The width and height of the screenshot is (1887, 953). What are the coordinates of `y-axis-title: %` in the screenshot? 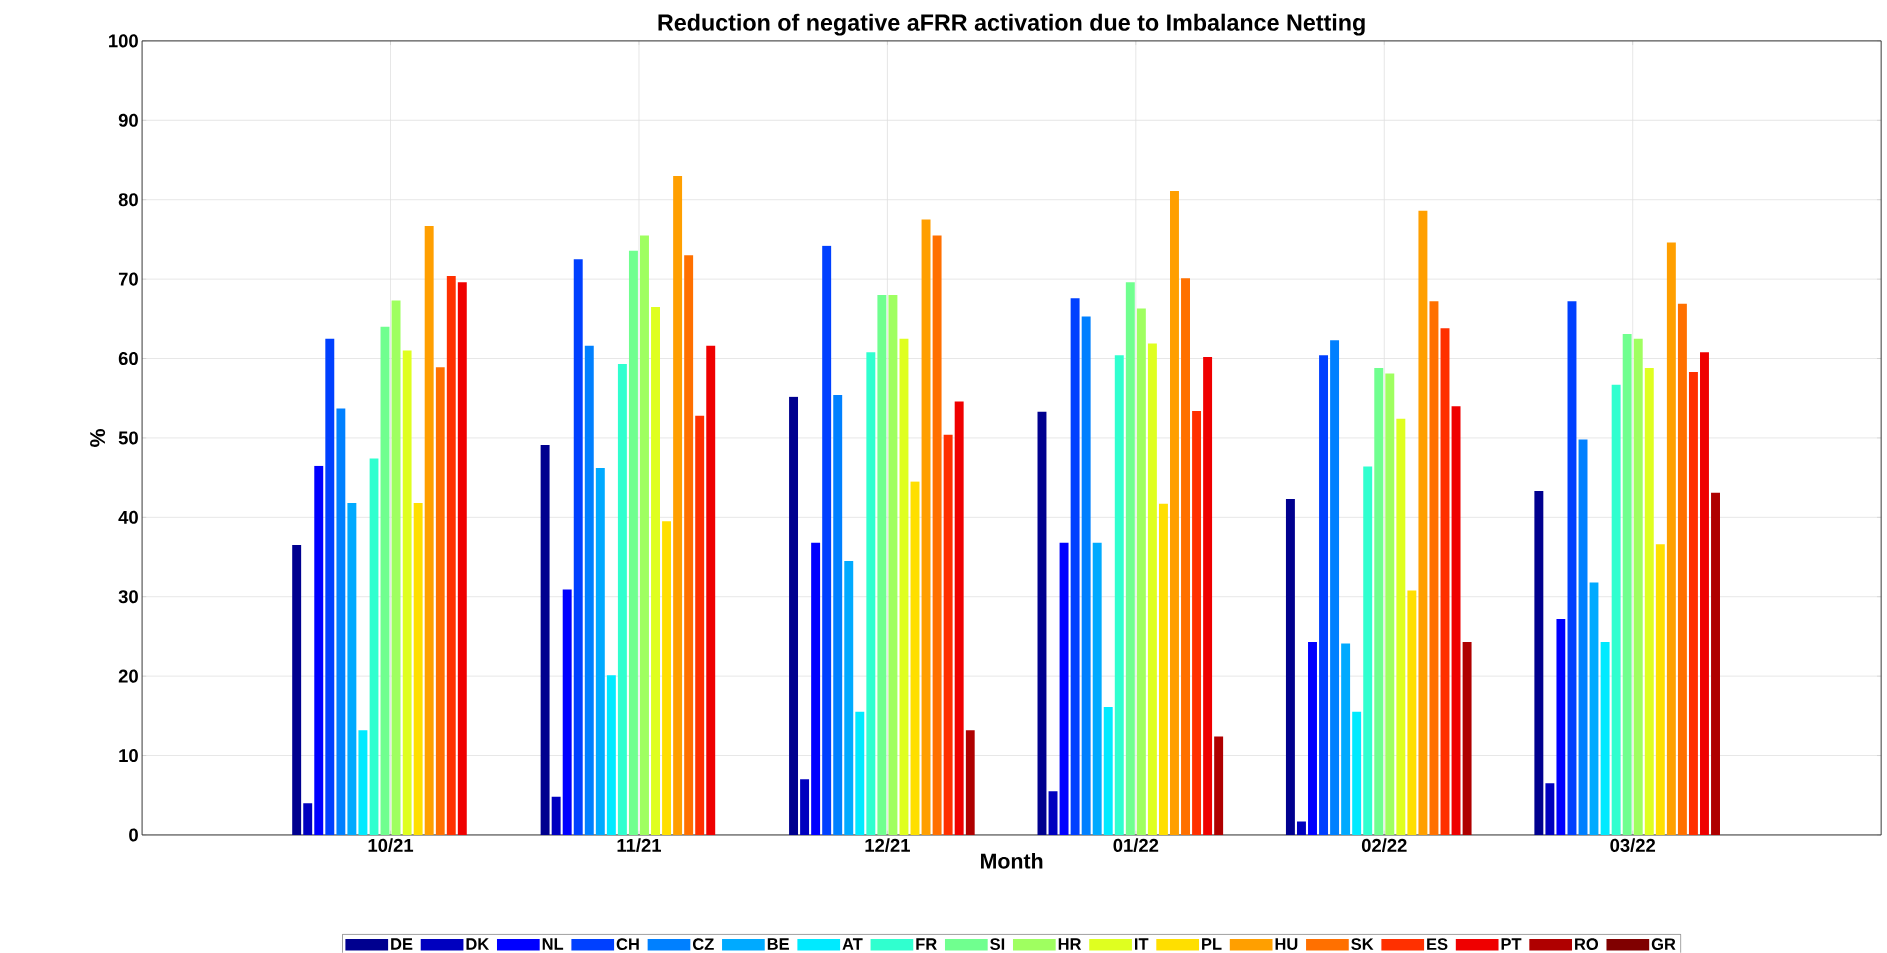 It's located at (98, 438).